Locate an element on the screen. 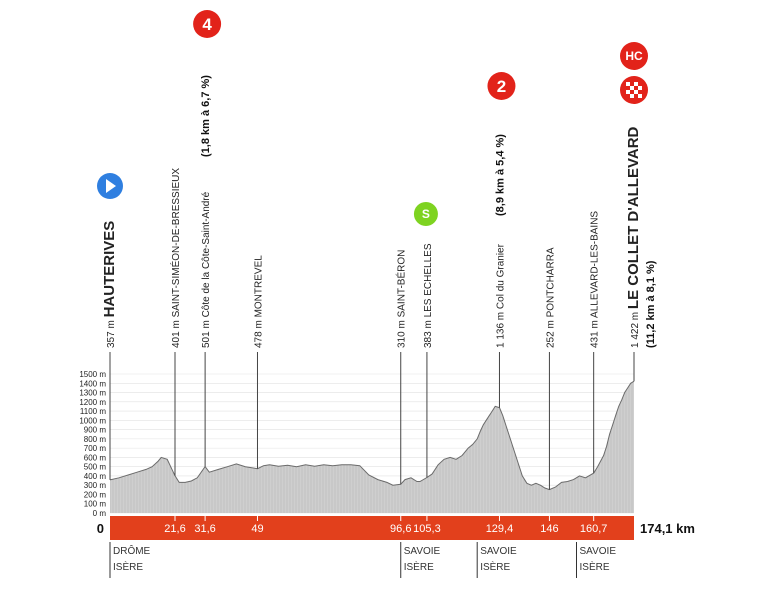  waypoint-name: PONTCHARRA is located at coordinates (550, 282).